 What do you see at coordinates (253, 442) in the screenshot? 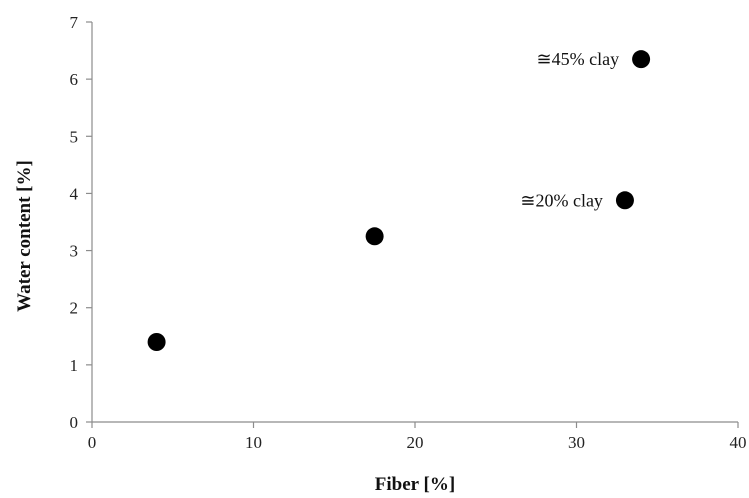
I see `x-tick-label: 10` at bounding box center [253, 442].